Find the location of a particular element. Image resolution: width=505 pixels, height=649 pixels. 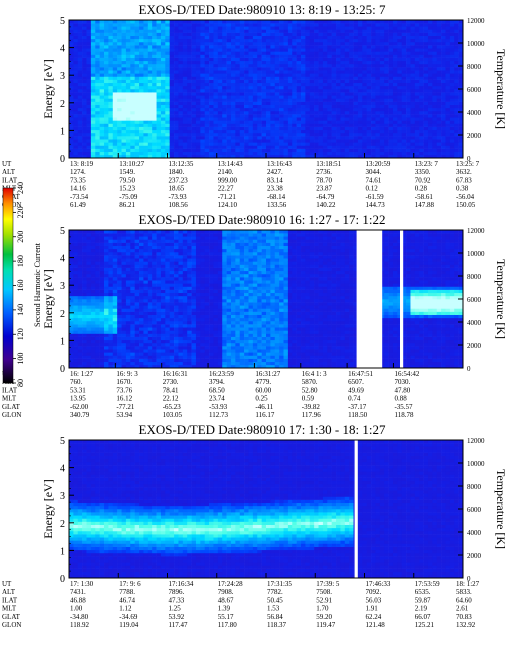

info-cell: 0.28 is located at coordinates (421, 189).